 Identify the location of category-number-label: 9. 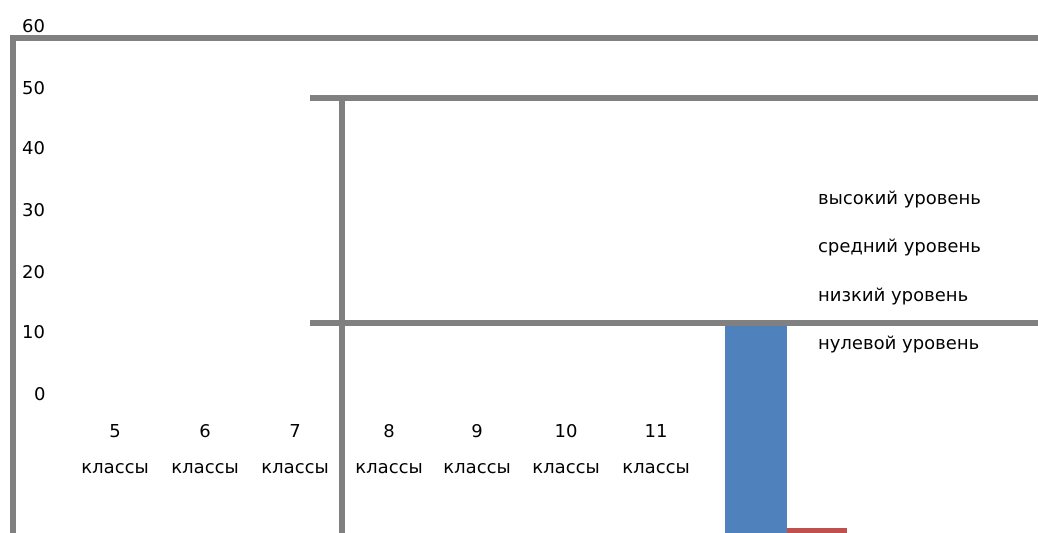
(476, 431).